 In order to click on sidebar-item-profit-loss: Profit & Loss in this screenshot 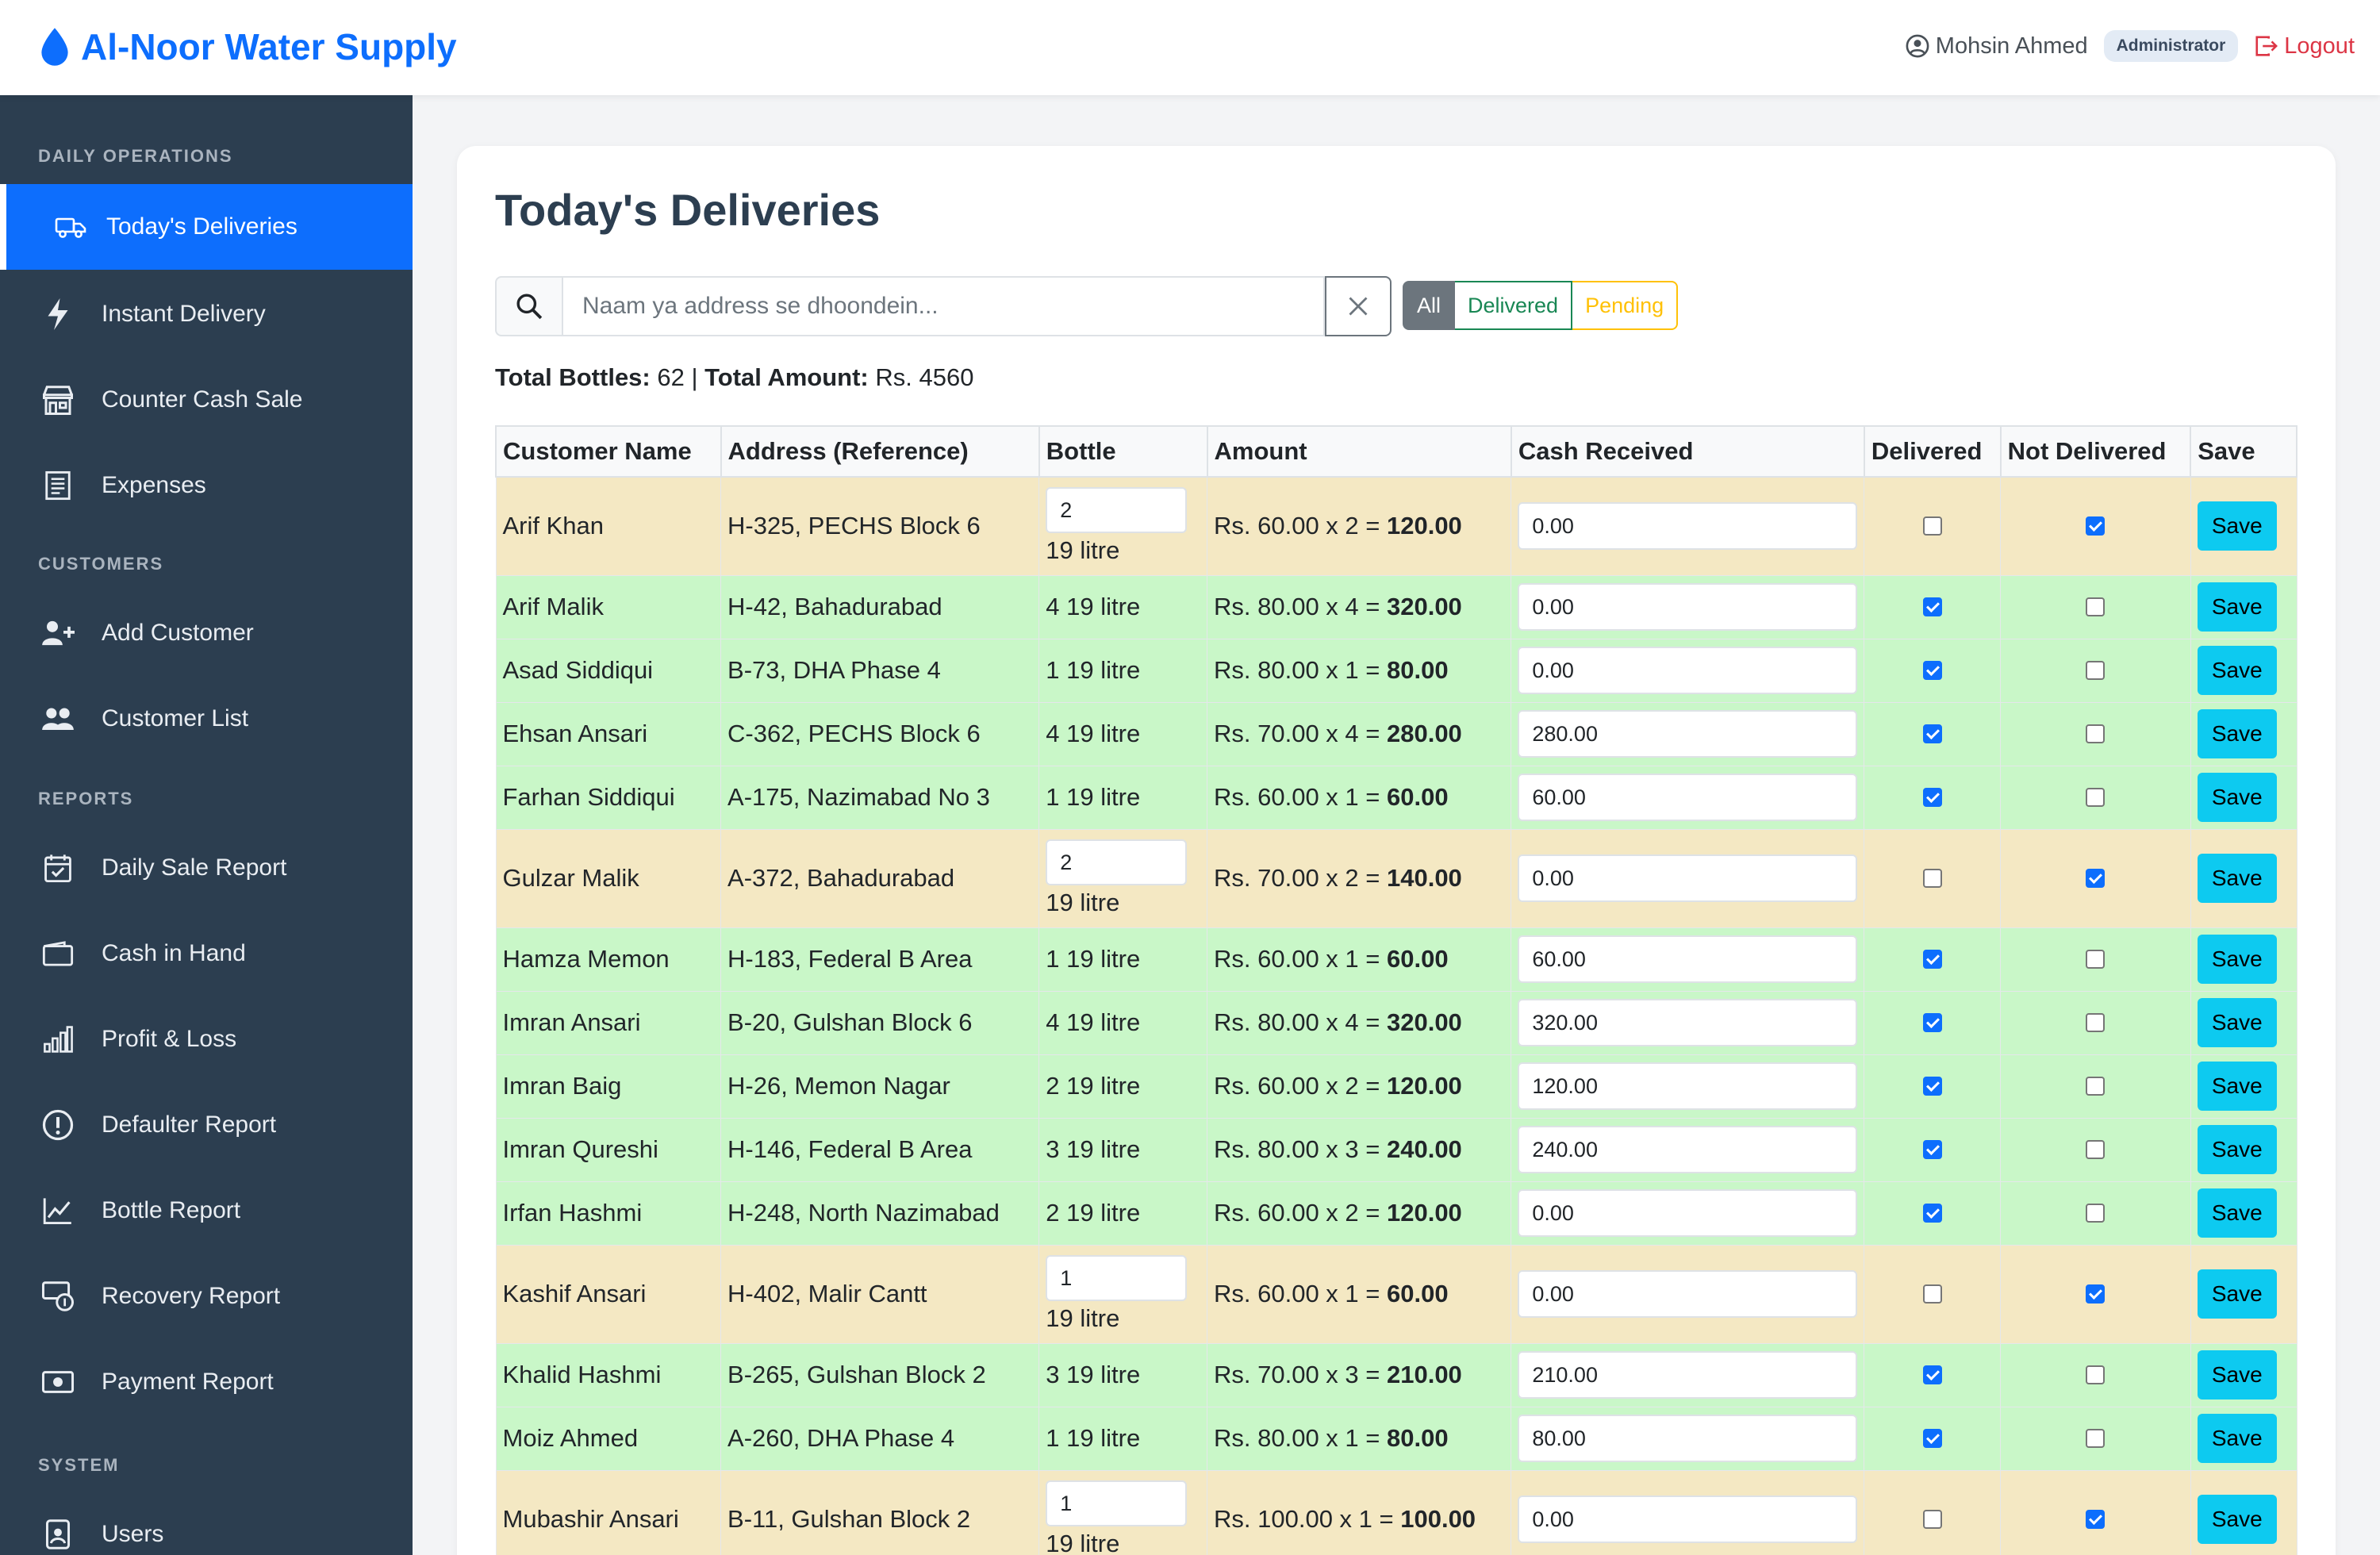, I will do `click(206, 1039)`.